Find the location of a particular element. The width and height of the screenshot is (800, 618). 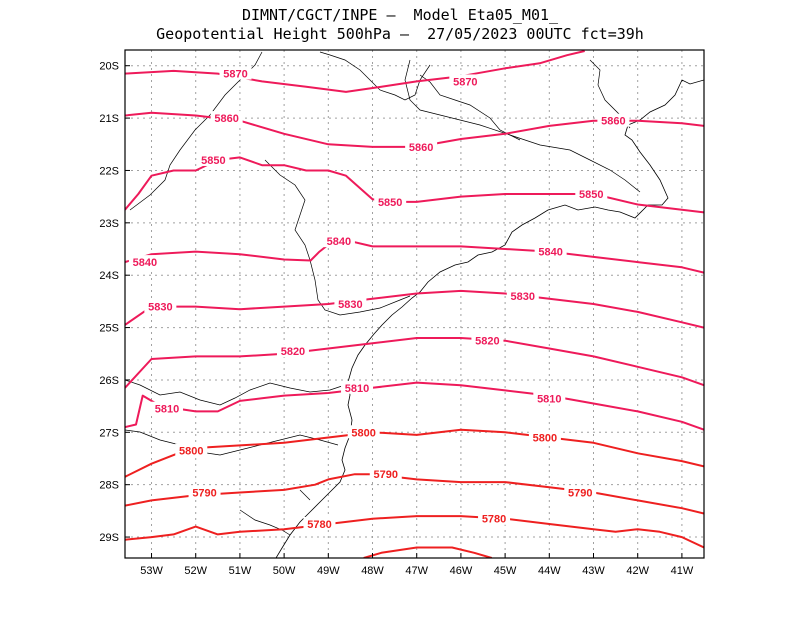

lon-tick-label: 47W is located at coordinates (416, 571).